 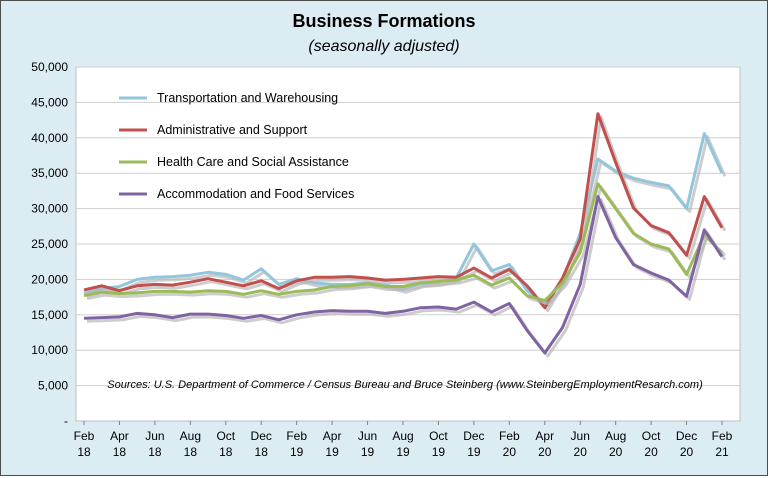 I want to click on y-tick-label: -, so click(x=66, y=421).